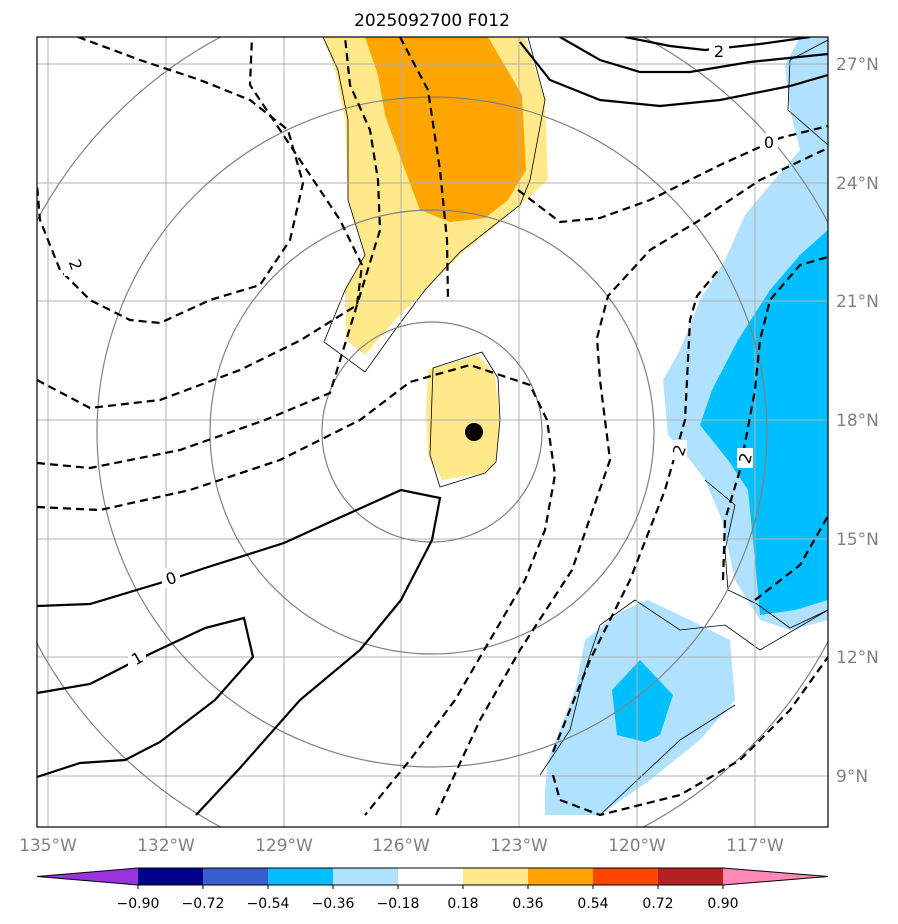 The image size is (898, 924). I want to click on lat-tick-label: 18°N, so click(857, 421).